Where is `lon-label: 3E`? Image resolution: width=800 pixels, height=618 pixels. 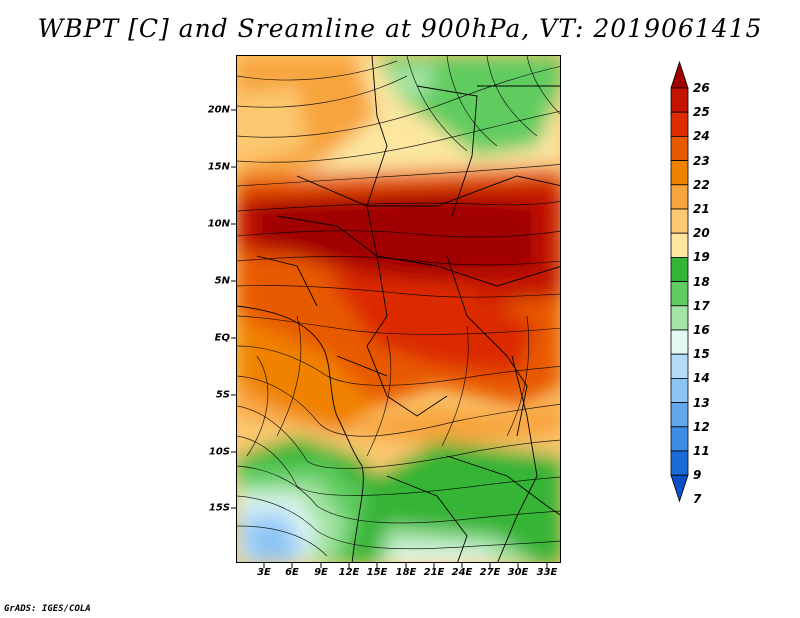 lon-label: 3E is located at coordinates (264, 572).